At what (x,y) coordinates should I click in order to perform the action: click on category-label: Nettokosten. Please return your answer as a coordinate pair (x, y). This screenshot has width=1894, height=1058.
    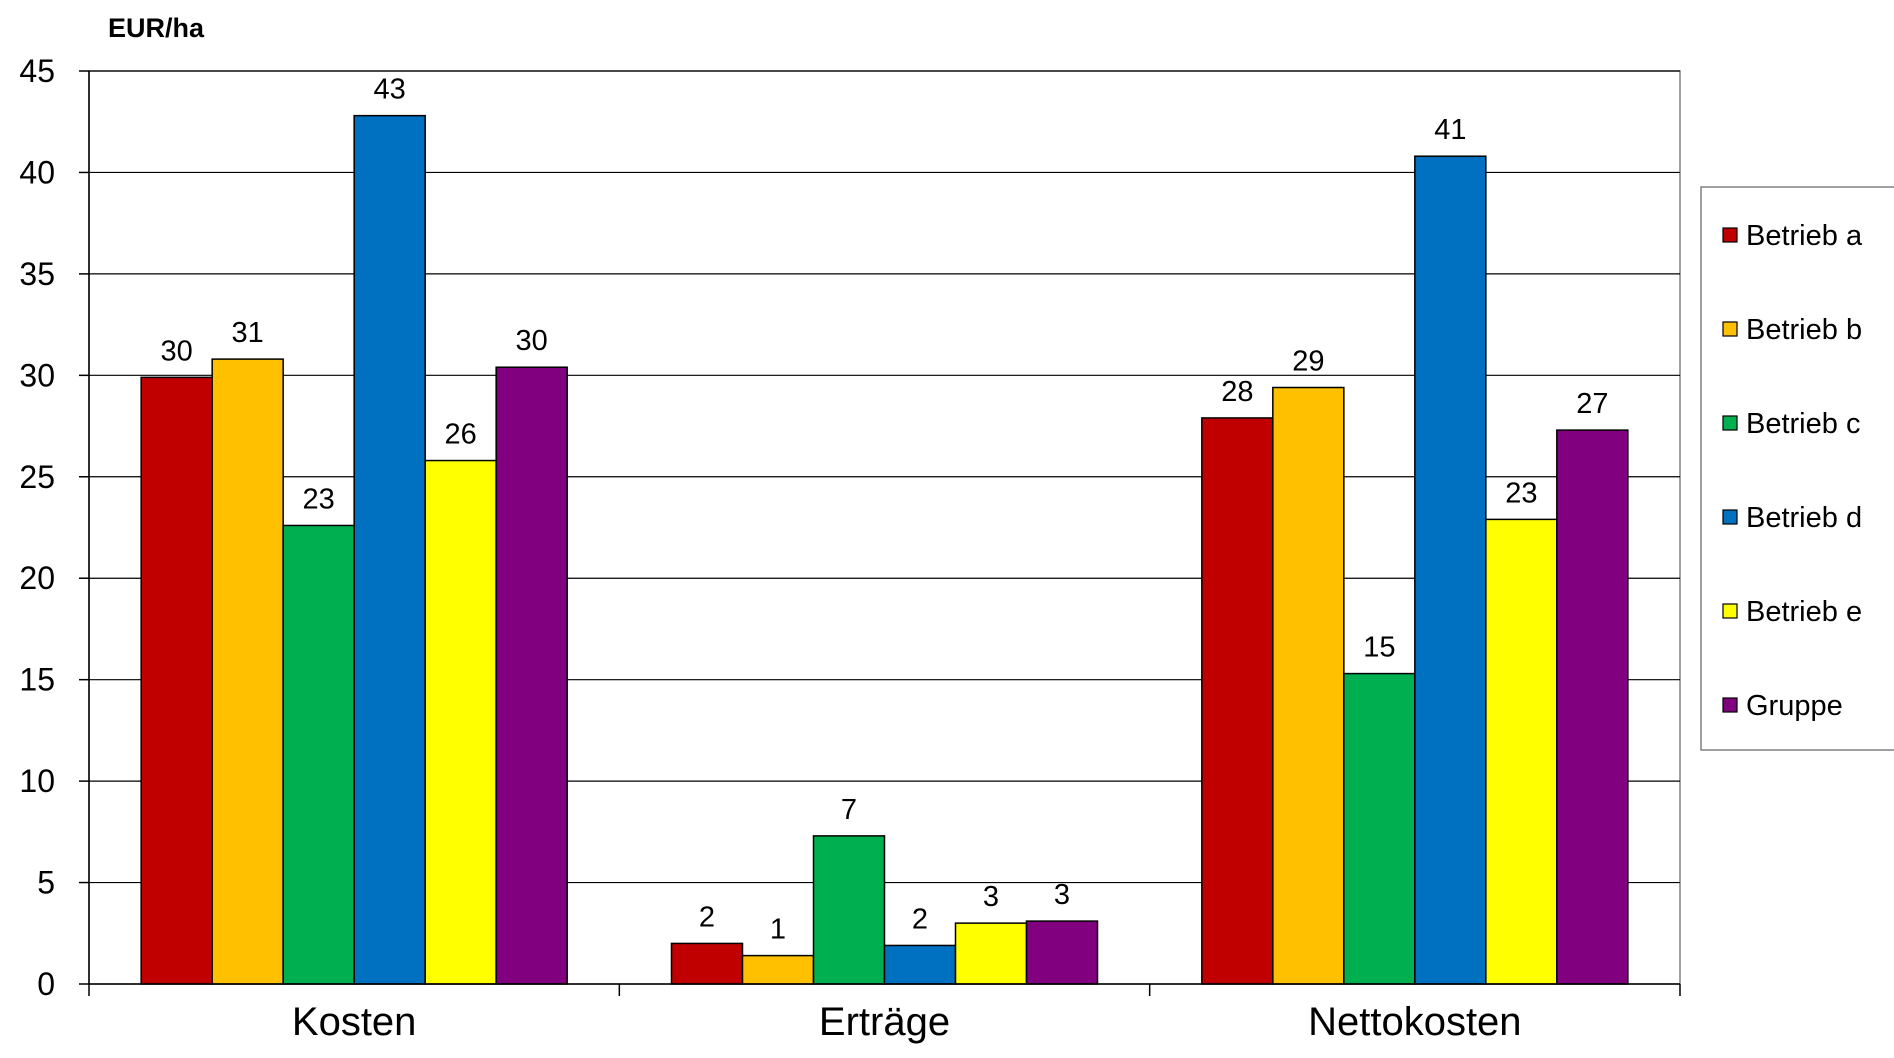
    Looking at the image, I should click on (1414, 1022).